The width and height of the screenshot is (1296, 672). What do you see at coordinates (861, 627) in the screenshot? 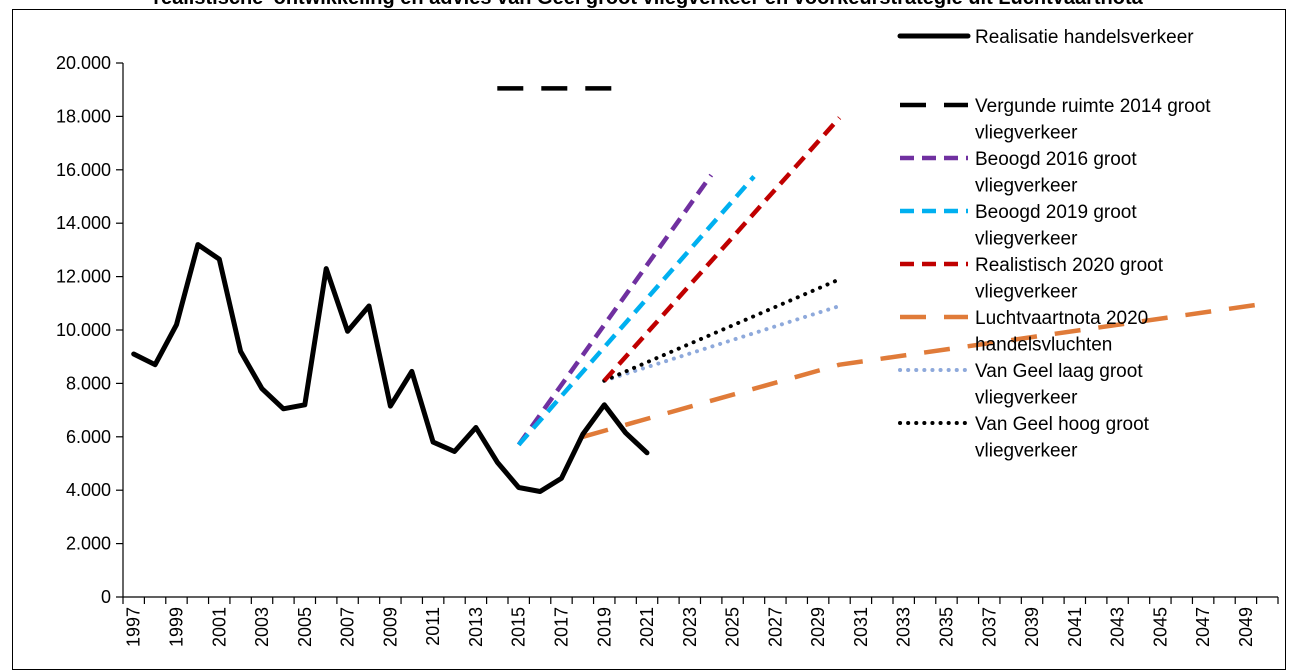
I see `x-tick-label: 2031` at bounding box center [861, 627].